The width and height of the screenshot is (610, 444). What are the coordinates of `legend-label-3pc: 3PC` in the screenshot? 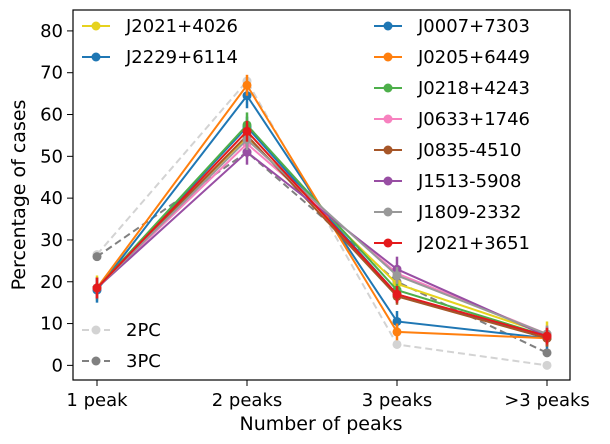 It's located at (143, 361).